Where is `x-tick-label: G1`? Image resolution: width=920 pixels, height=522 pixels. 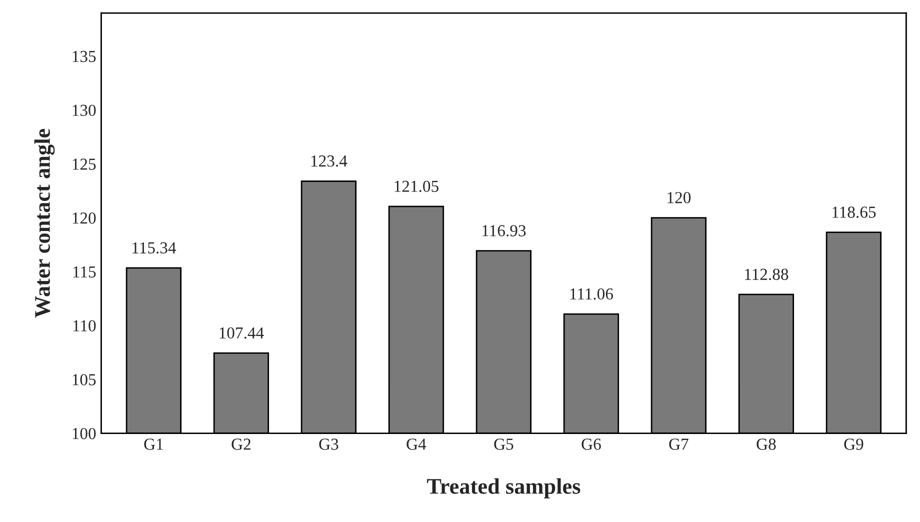
x-tick-label: G1 is located at coordinates (153, 444).